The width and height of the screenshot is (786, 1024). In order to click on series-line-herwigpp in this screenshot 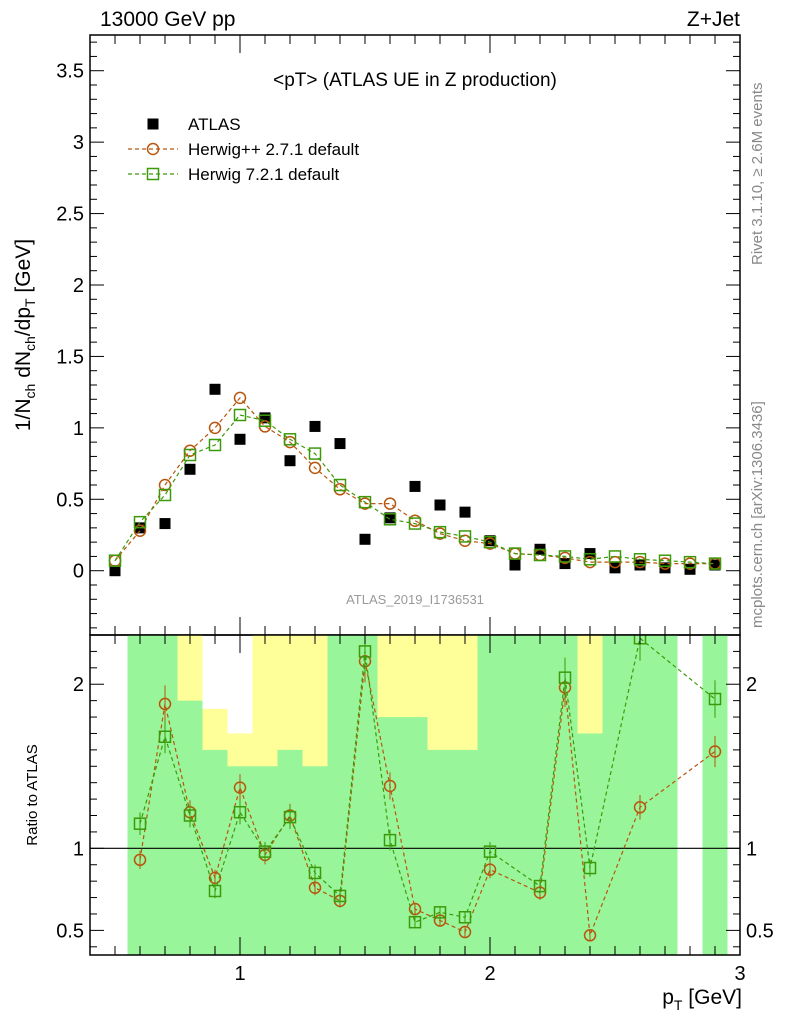, I will do `click(414, 480)`.